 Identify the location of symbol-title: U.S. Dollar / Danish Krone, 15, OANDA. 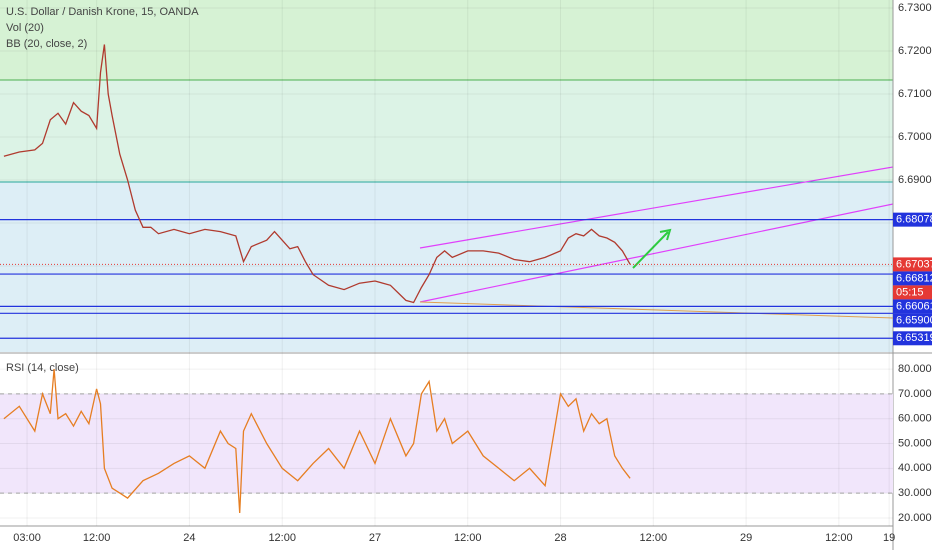
(102, 12).